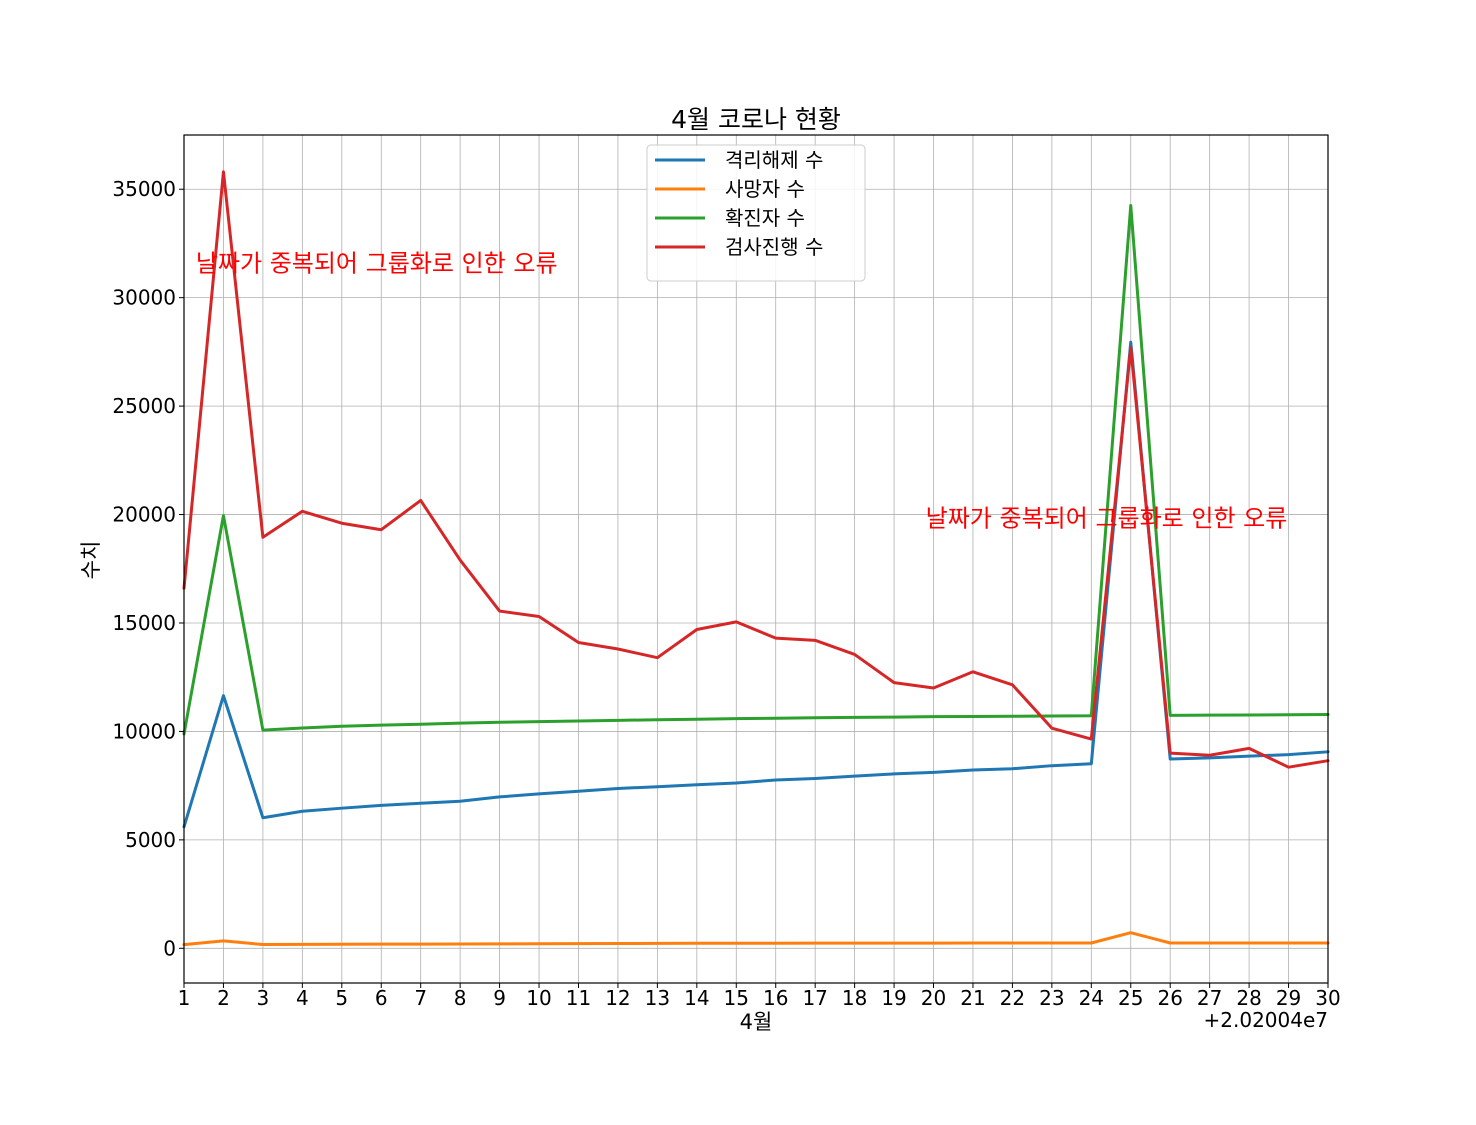 The height and width of the screenshot is (1125, 1476). Describe the element at coordinates (1169, 998) in the screenshot. I see `x-tick-label: 26` at that location.